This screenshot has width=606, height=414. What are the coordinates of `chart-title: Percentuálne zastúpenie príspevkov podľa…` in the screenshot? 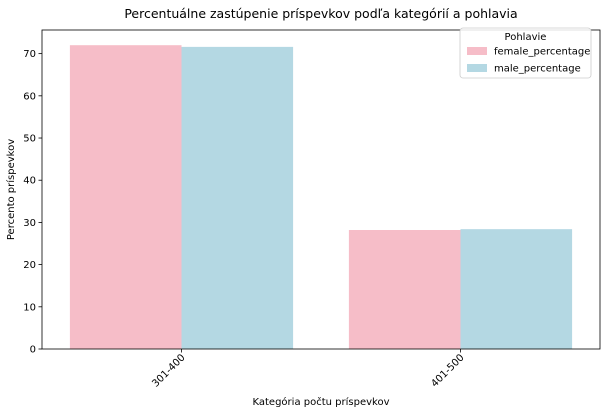 It's located at (320, 13).